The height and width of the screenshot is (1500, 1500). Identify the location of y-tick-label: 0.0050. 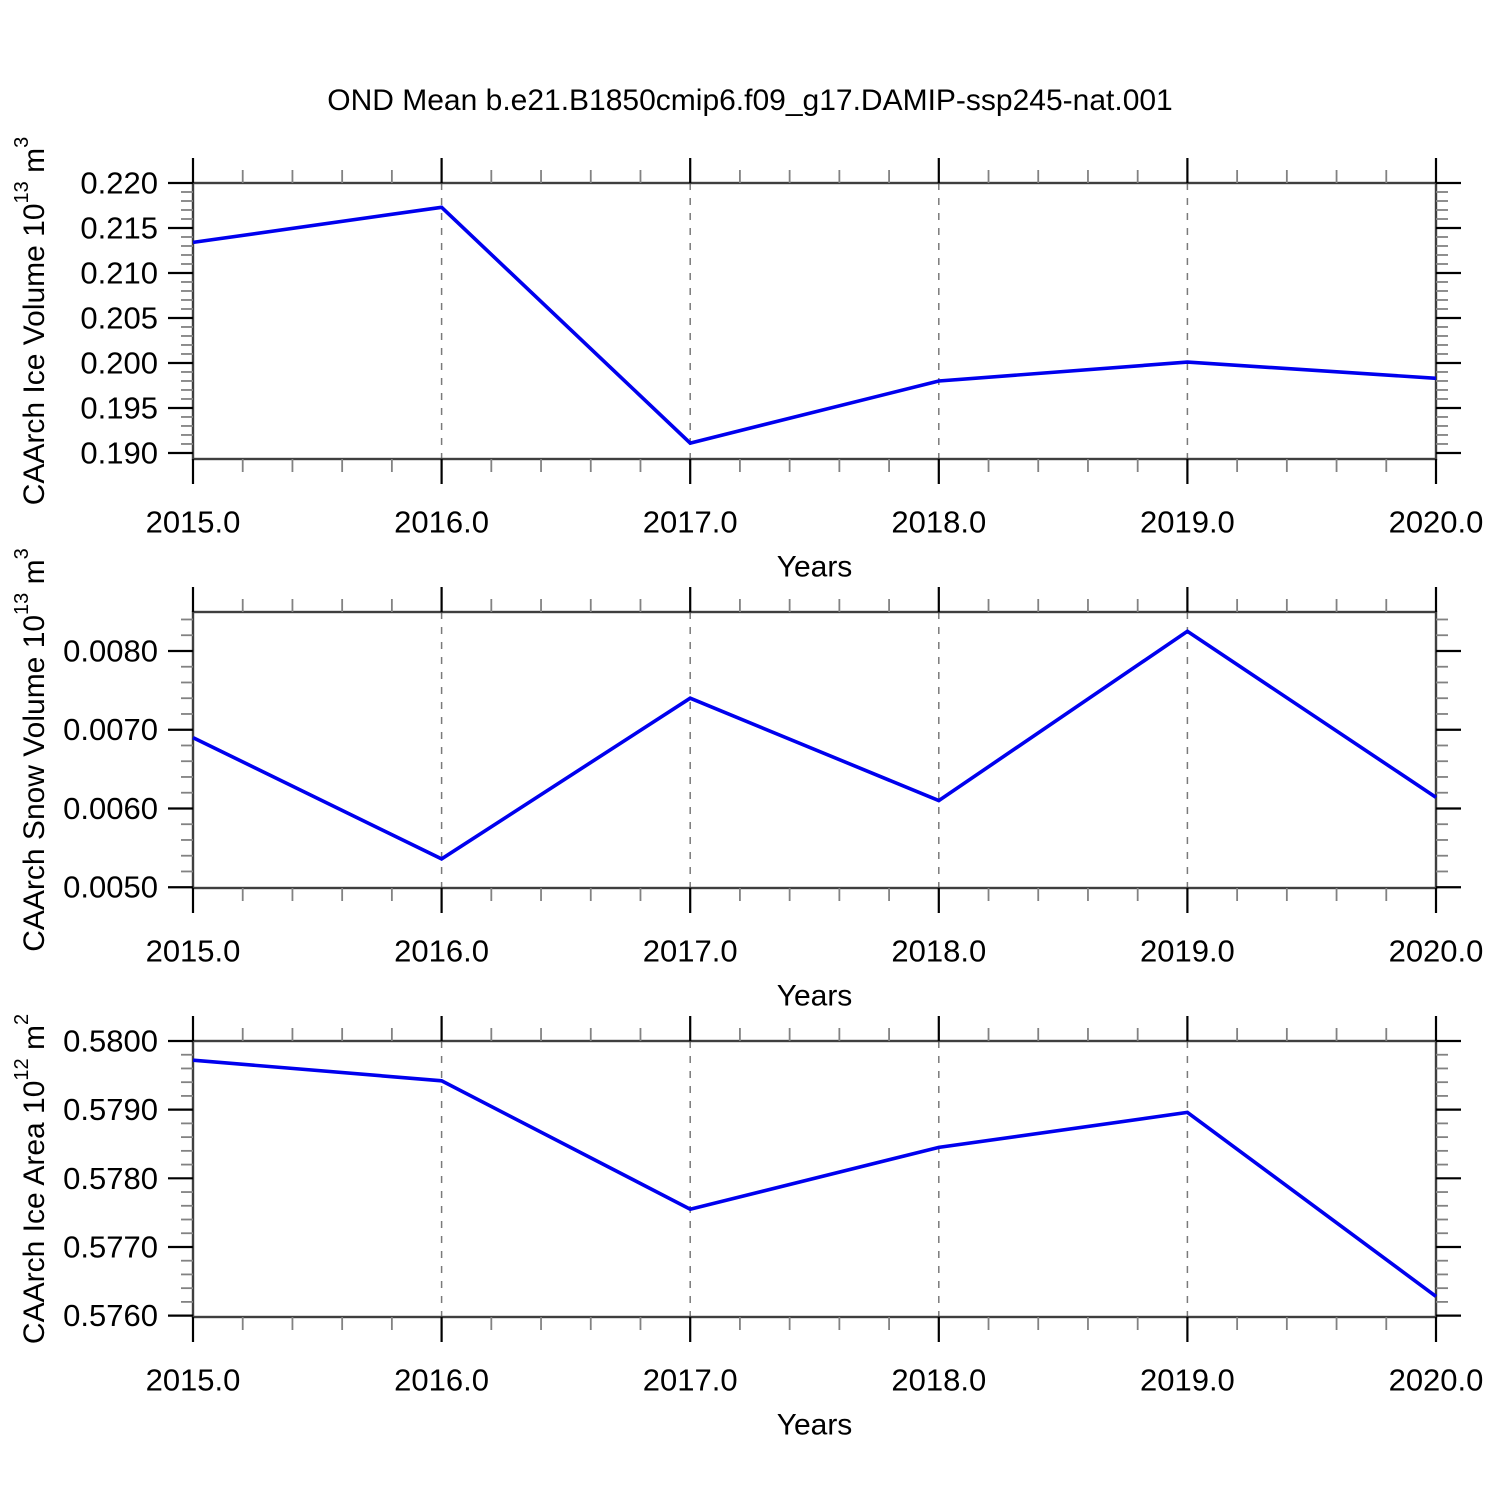
(110, 887).